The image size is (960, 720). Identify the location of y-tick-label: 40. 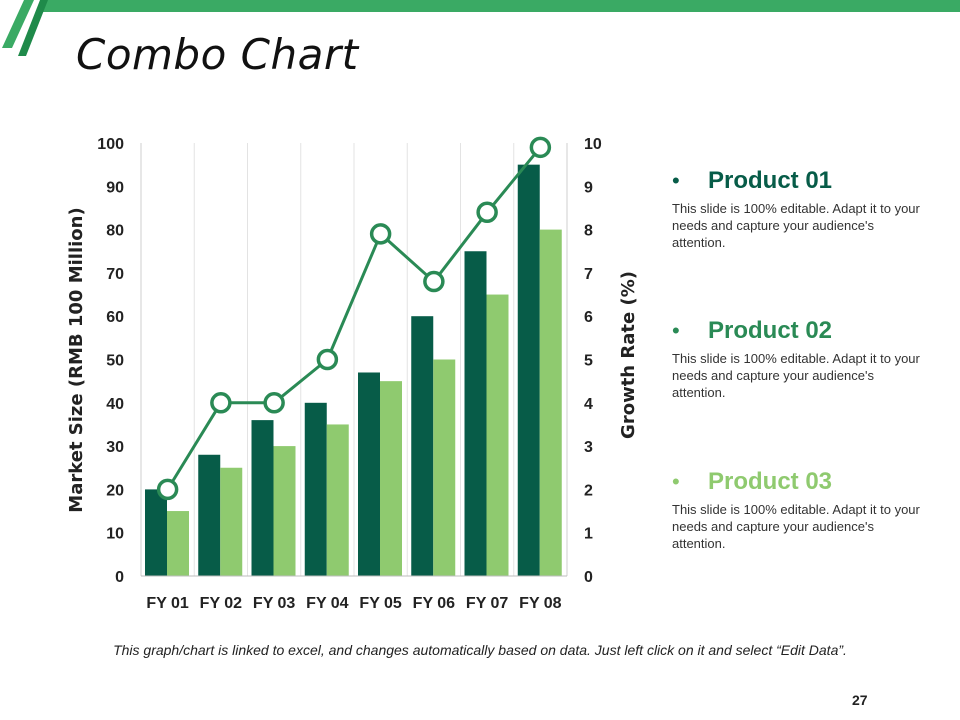
(115, 404).